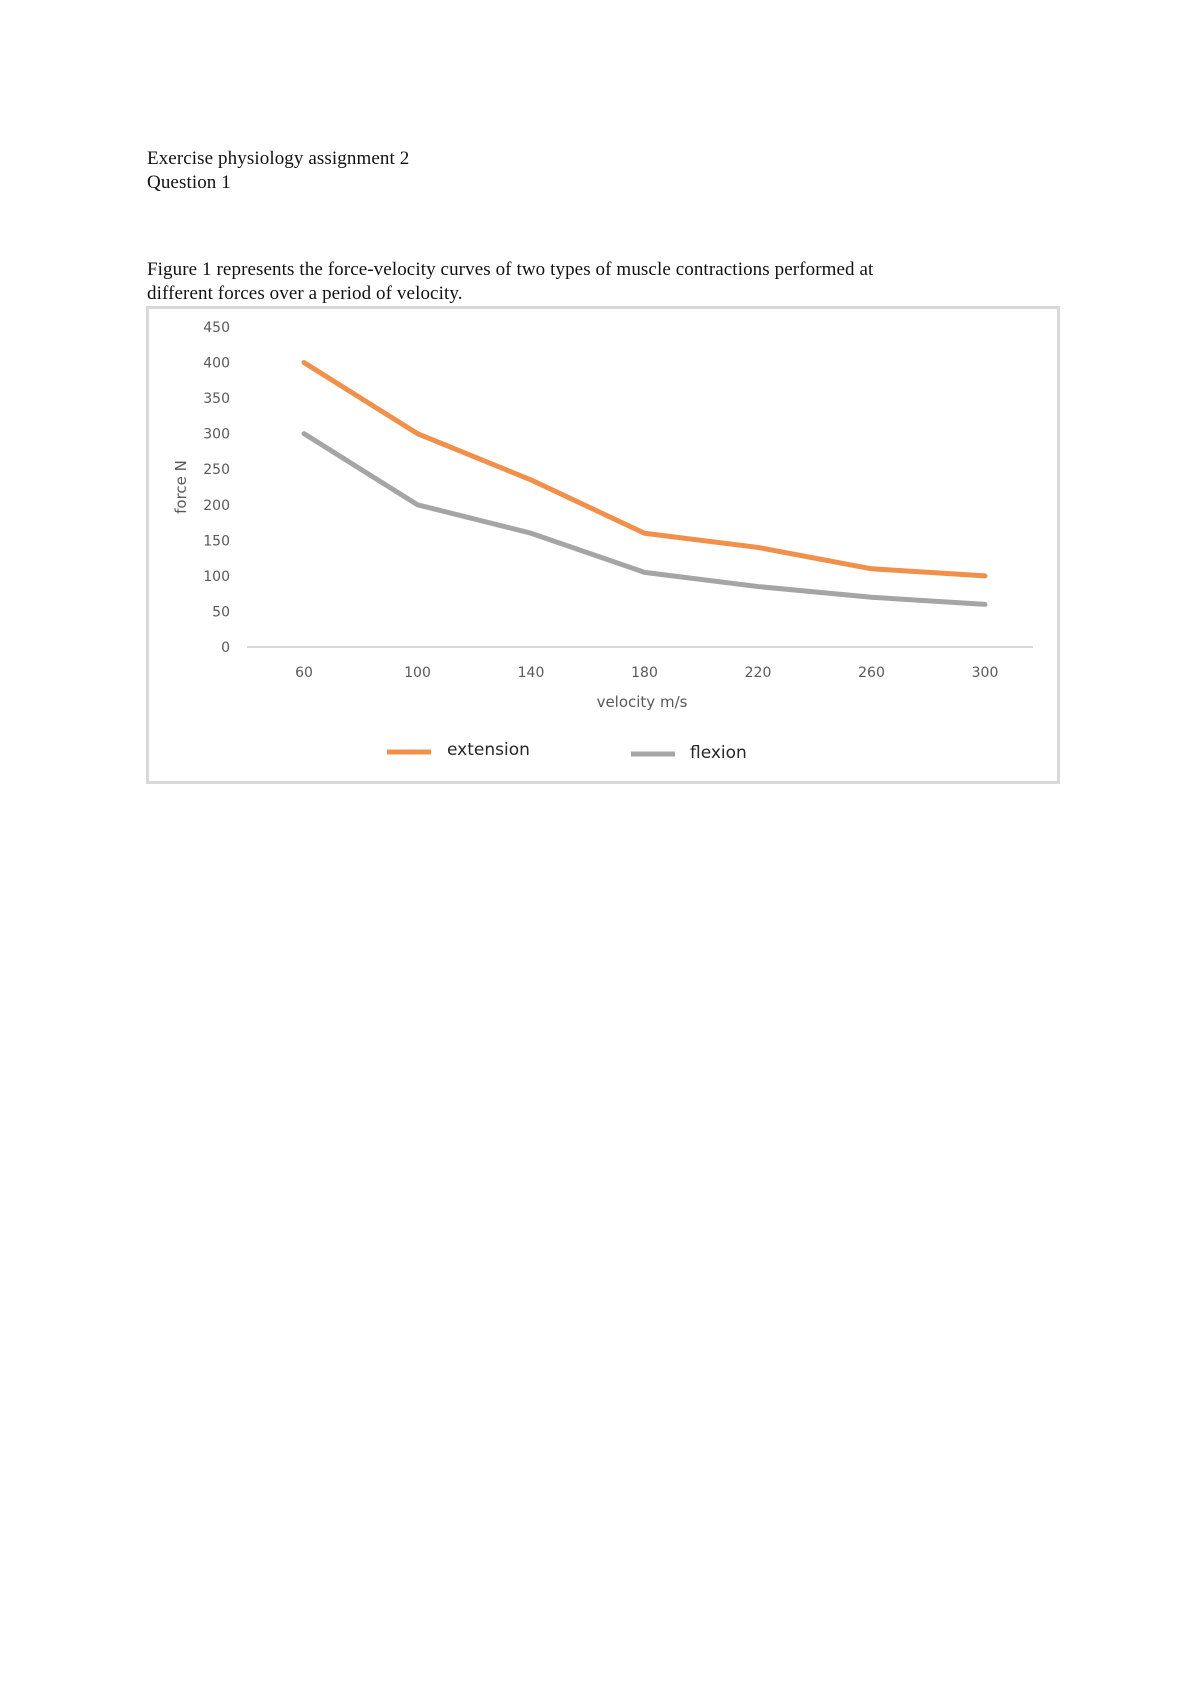 The image size is (1200, 1696). Describe the element at coordinates (278, 158) in the screenshot. I see `document-title: Exercise physiology assignment 2` at that location.